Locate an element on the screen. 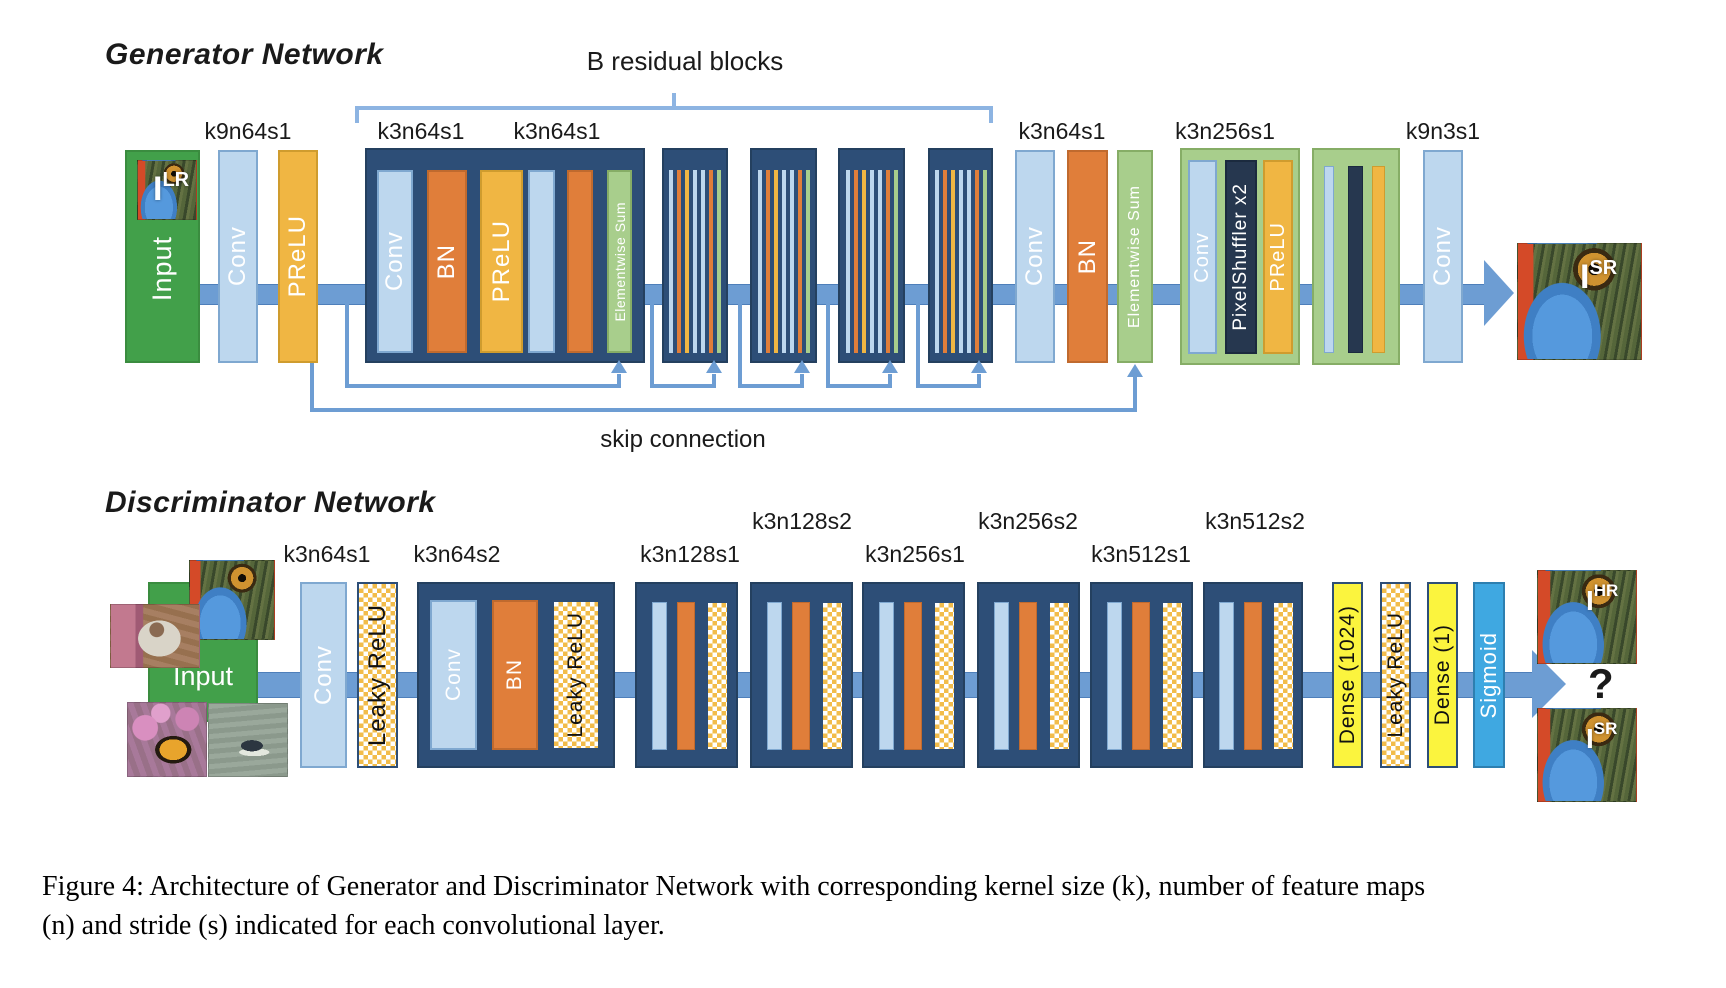 The height and width of the screenshot is (988, 1726). gen-head-conv-label: Conv is located at coordinates (237, 256).